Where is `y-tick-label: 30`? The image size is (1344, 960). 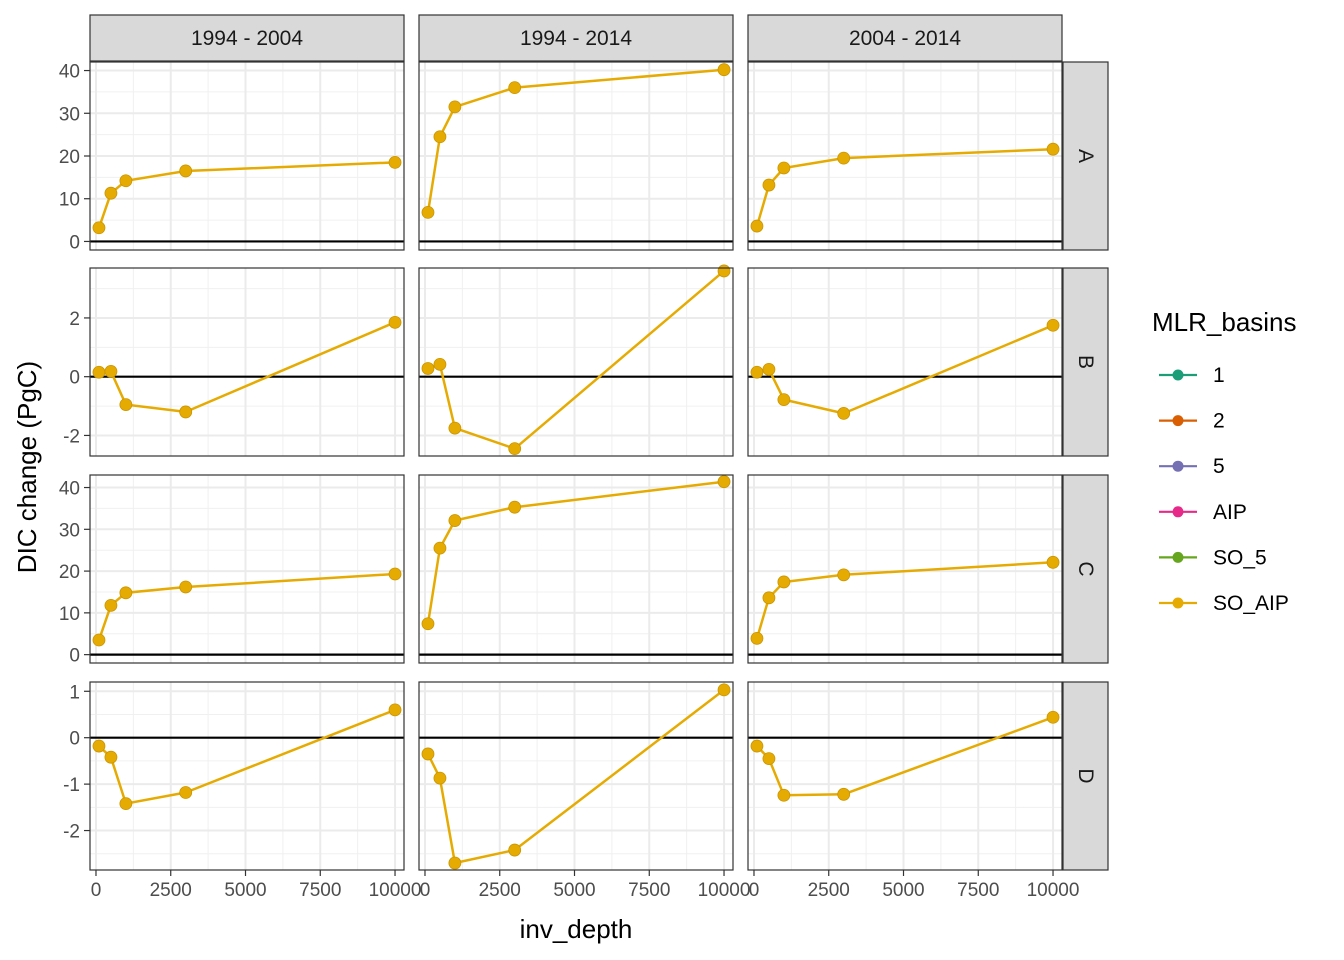
y-tick-label: 30 is located at coordinates (69, 114).